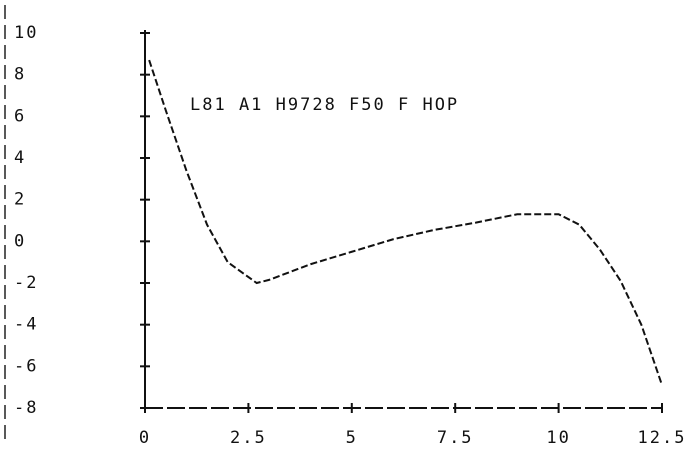 The height and width of the screenshot is (460, 697). What do you see at coordinates (455, 438) in the screenshot?
I see `x-tick-label: 7.5` at bounding box center [455, 438].